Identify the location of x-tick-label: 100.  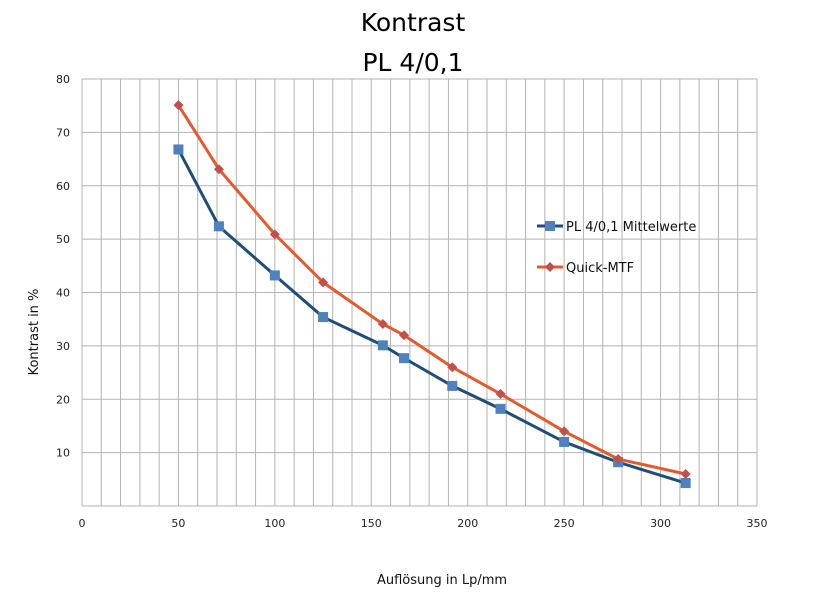
(274, 523).